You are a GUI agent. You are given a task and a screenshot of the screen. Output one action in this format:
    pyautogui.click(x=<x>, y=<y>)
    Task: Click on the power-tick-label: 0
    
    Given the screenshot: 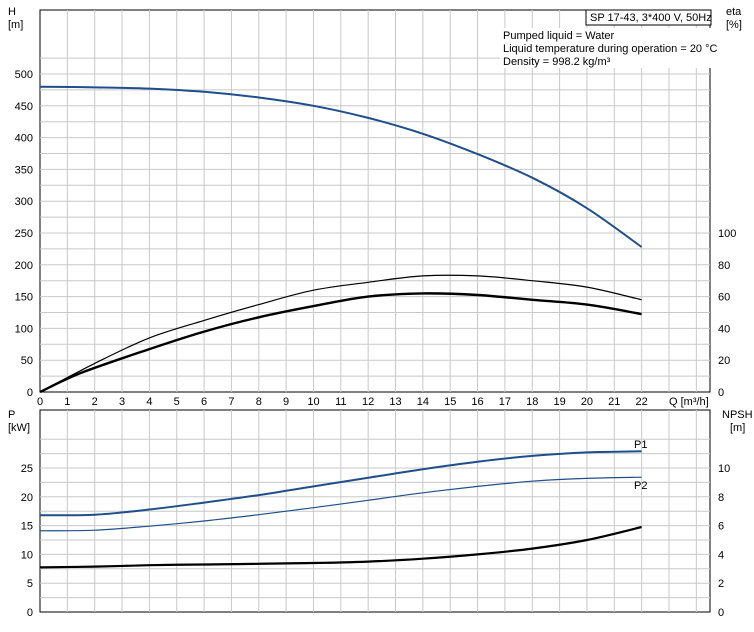 What is the action you would take?
    pyautogui.click(x=30, y=613)
    